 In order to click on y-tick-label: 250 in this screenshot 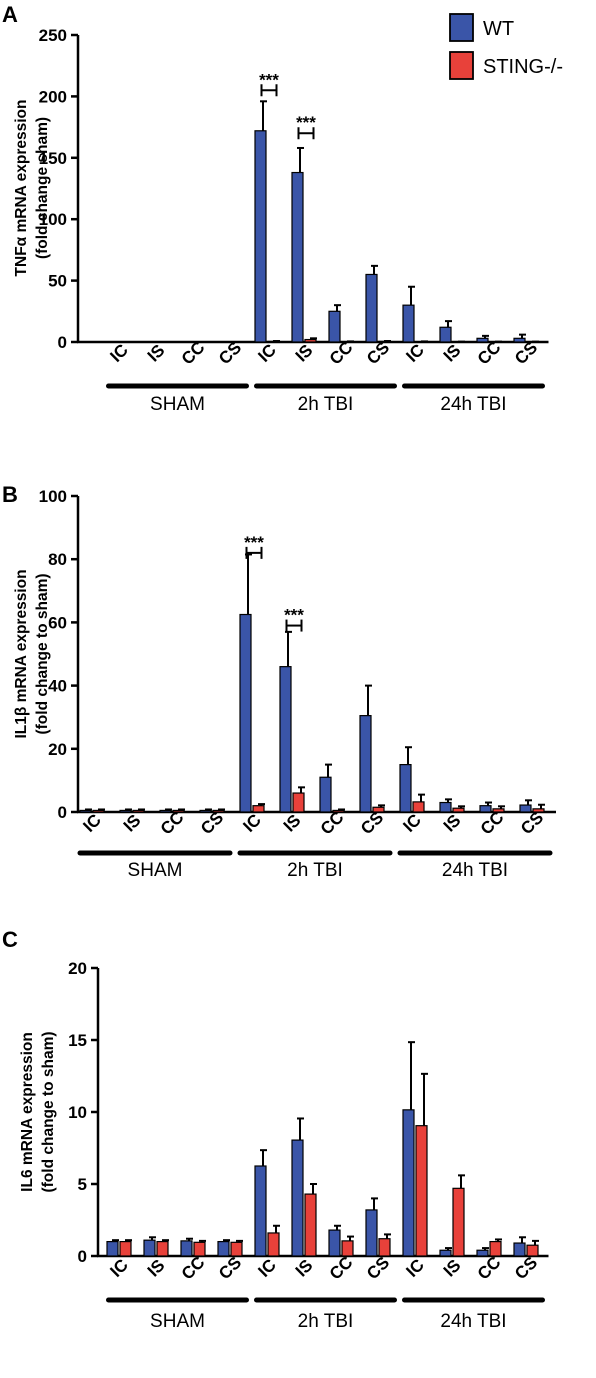, I will do `click(53, 35)`.